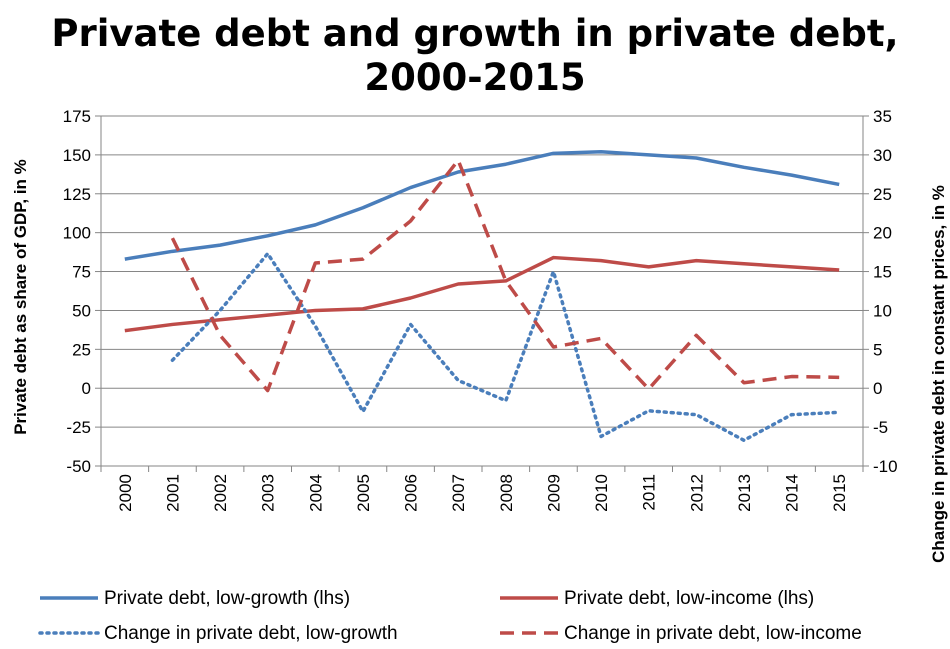  What do you see at coordinates (880, 427) in the screenshot?
I see `right-tick-label-1: -5` at bounding box center [880, 427].